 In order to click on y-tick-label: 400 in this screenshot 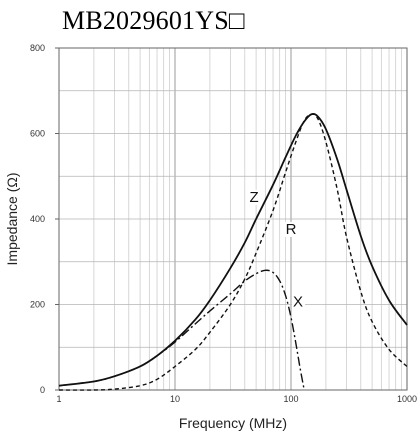, I will do `click(37, 219)`.